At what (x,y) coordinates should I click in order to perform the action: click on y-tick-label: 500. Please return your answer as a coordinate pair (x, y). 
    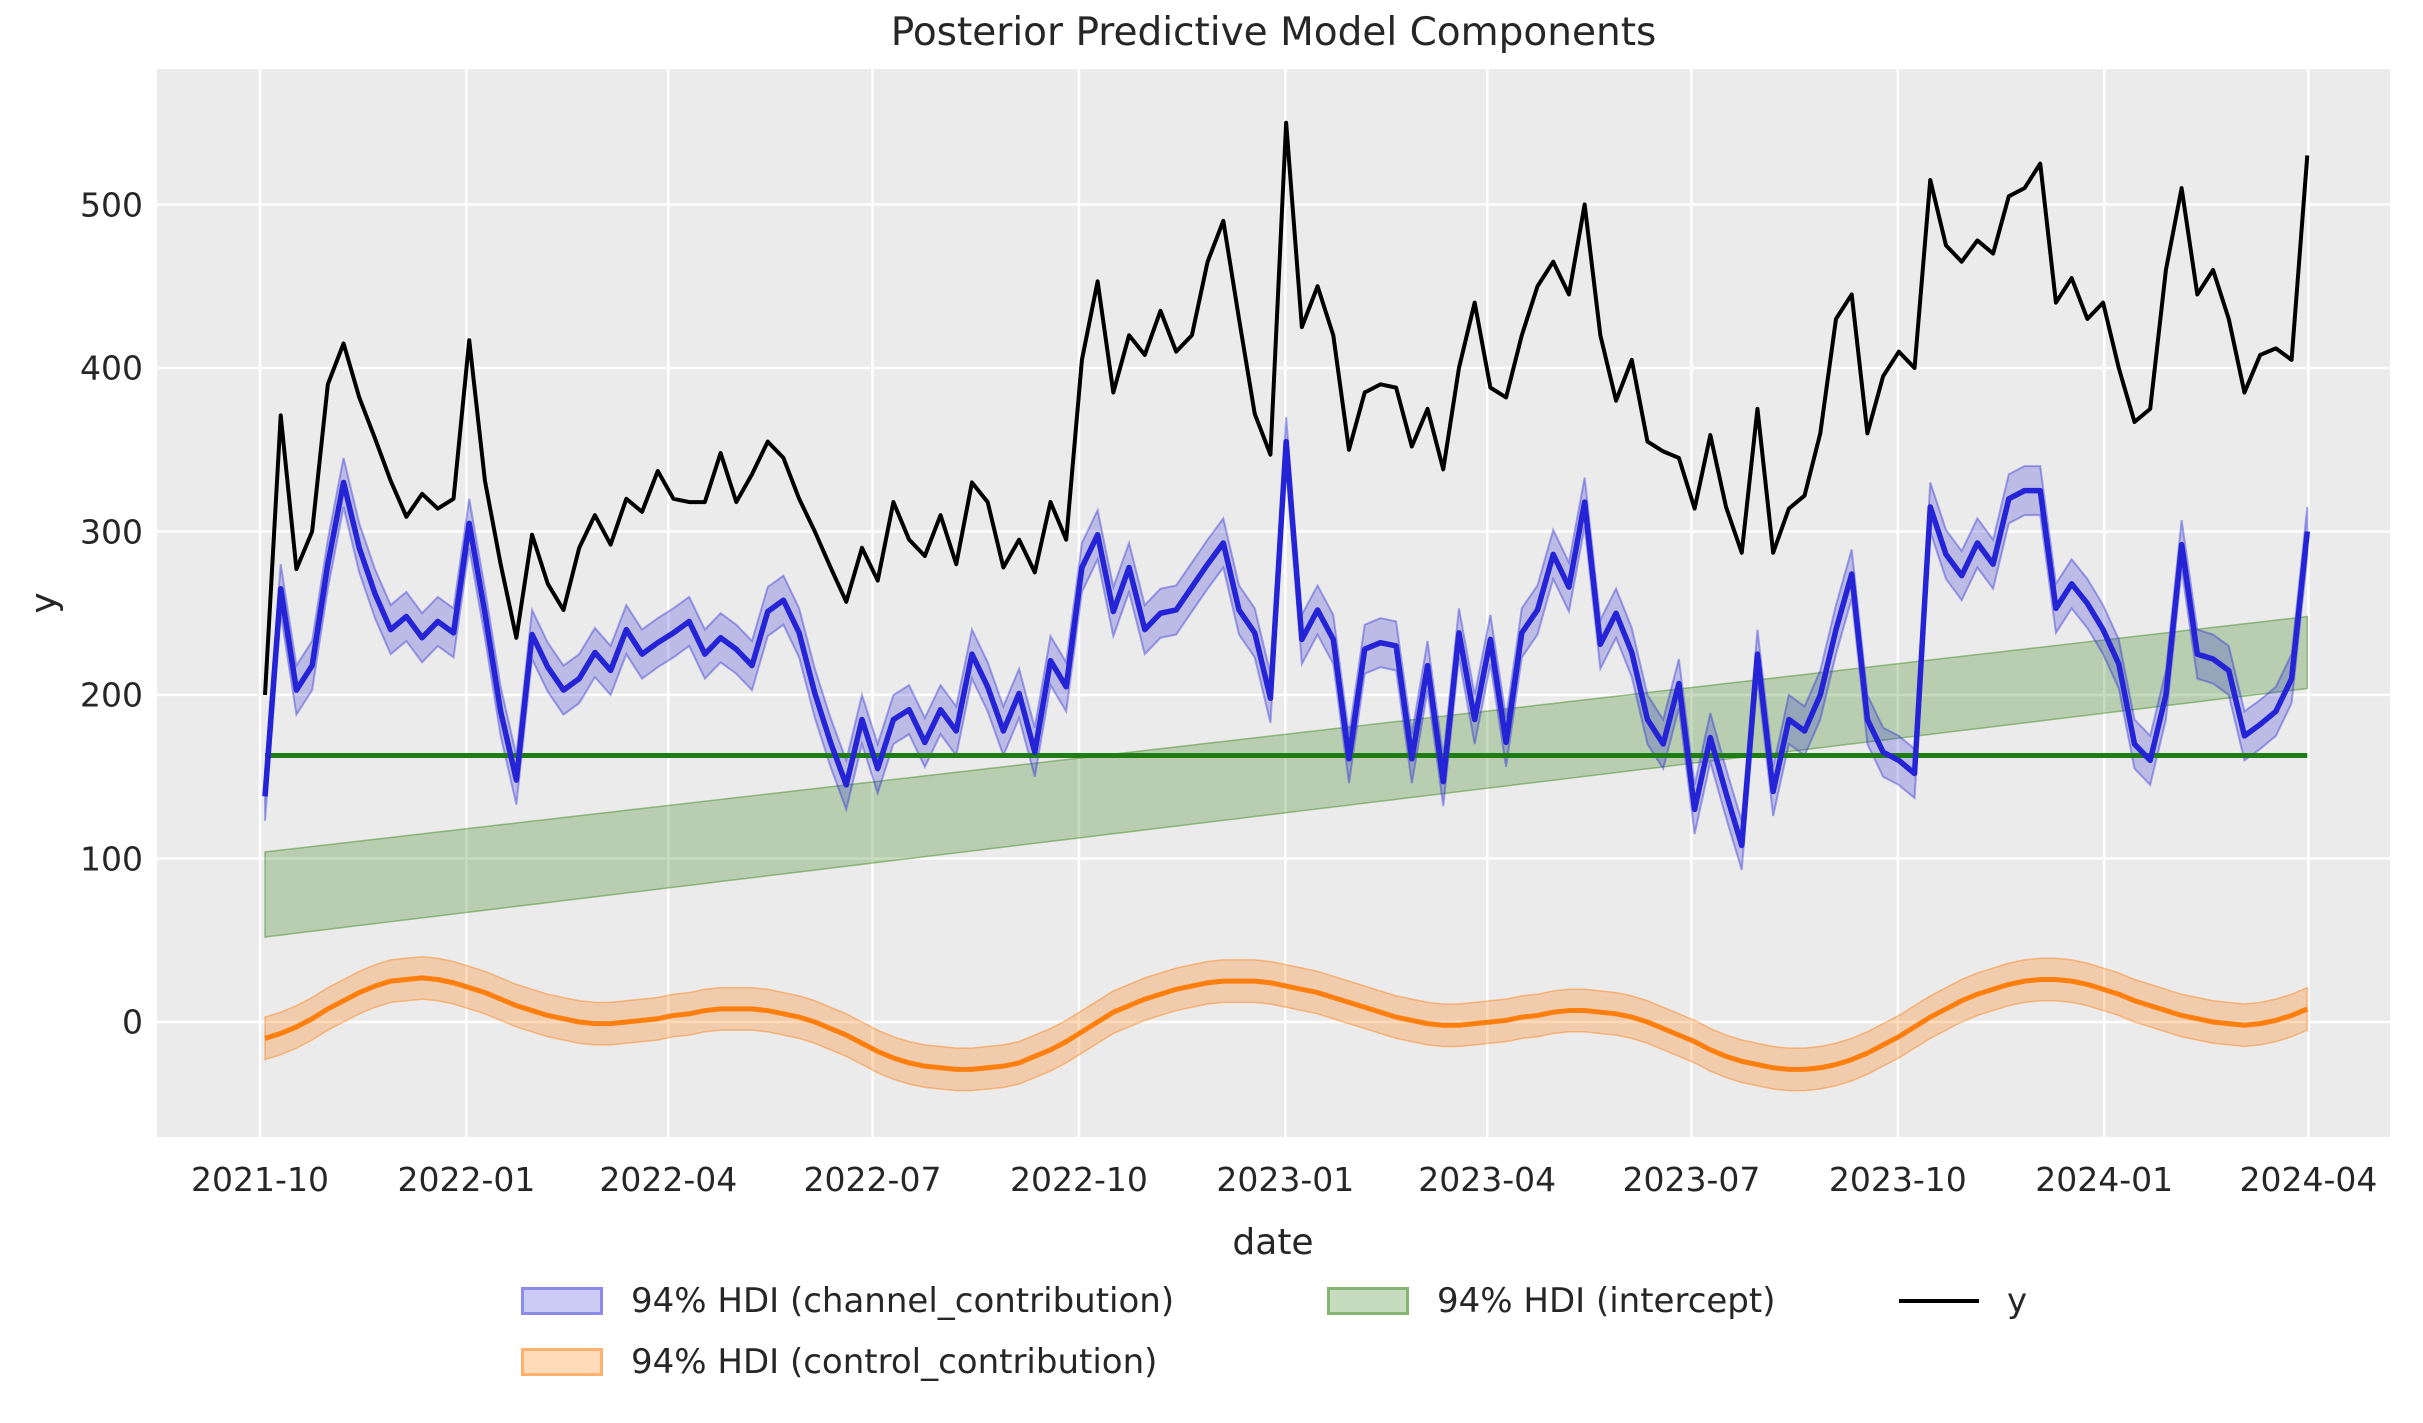
    Looking at the image, I should click on (111, 204).